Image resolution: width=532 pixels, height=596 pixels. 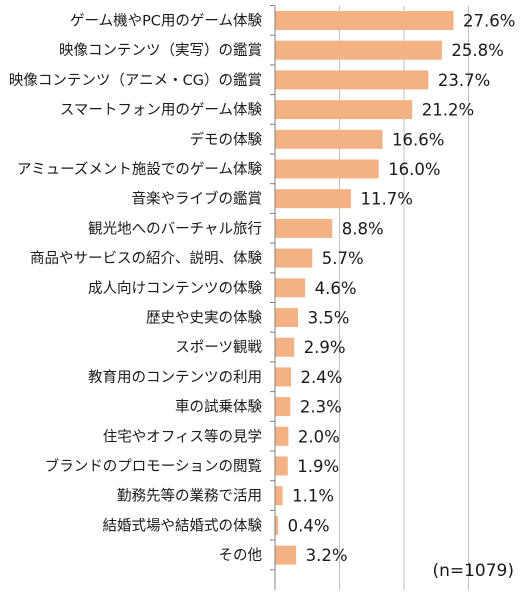 I want to click on value-label-18: 3.2%, so click(x=327, y=555).